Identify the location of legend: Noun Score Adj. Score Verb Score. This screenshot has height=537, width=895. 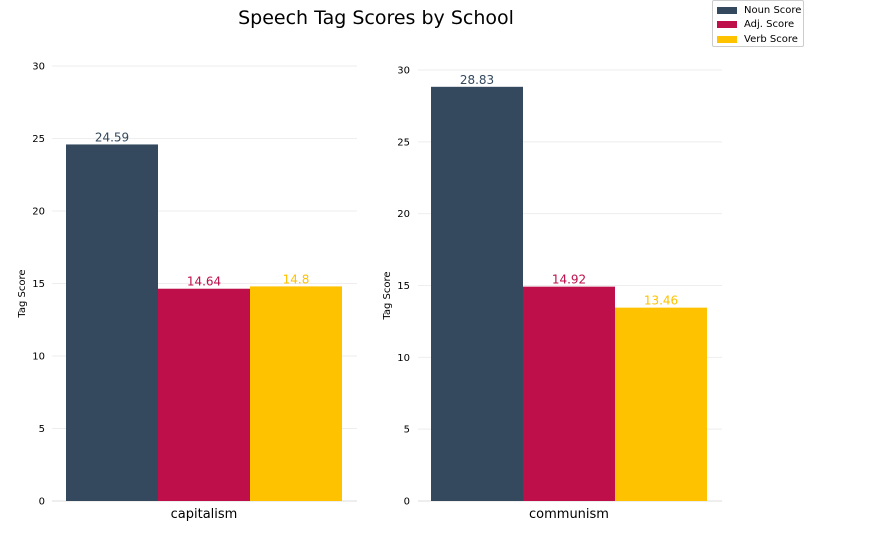
(758, 23).